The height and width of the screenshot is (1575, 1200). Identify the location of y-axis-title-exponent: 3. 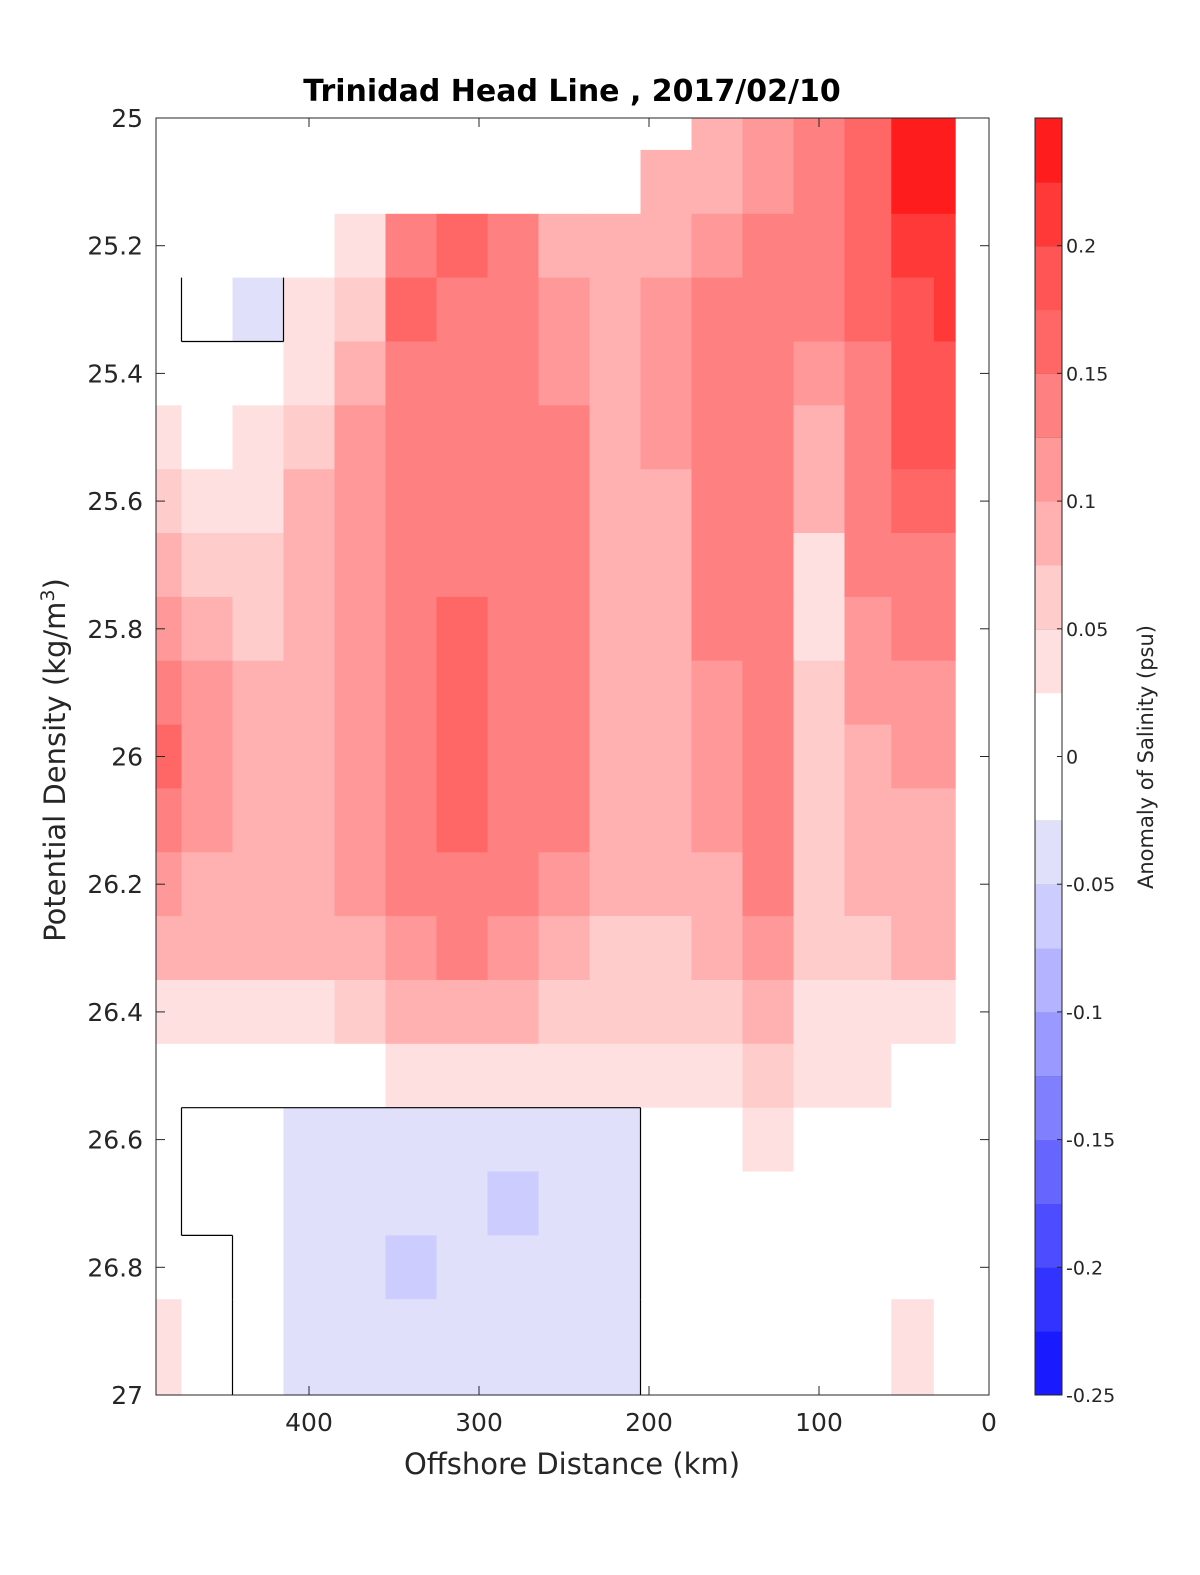
(48, 595).